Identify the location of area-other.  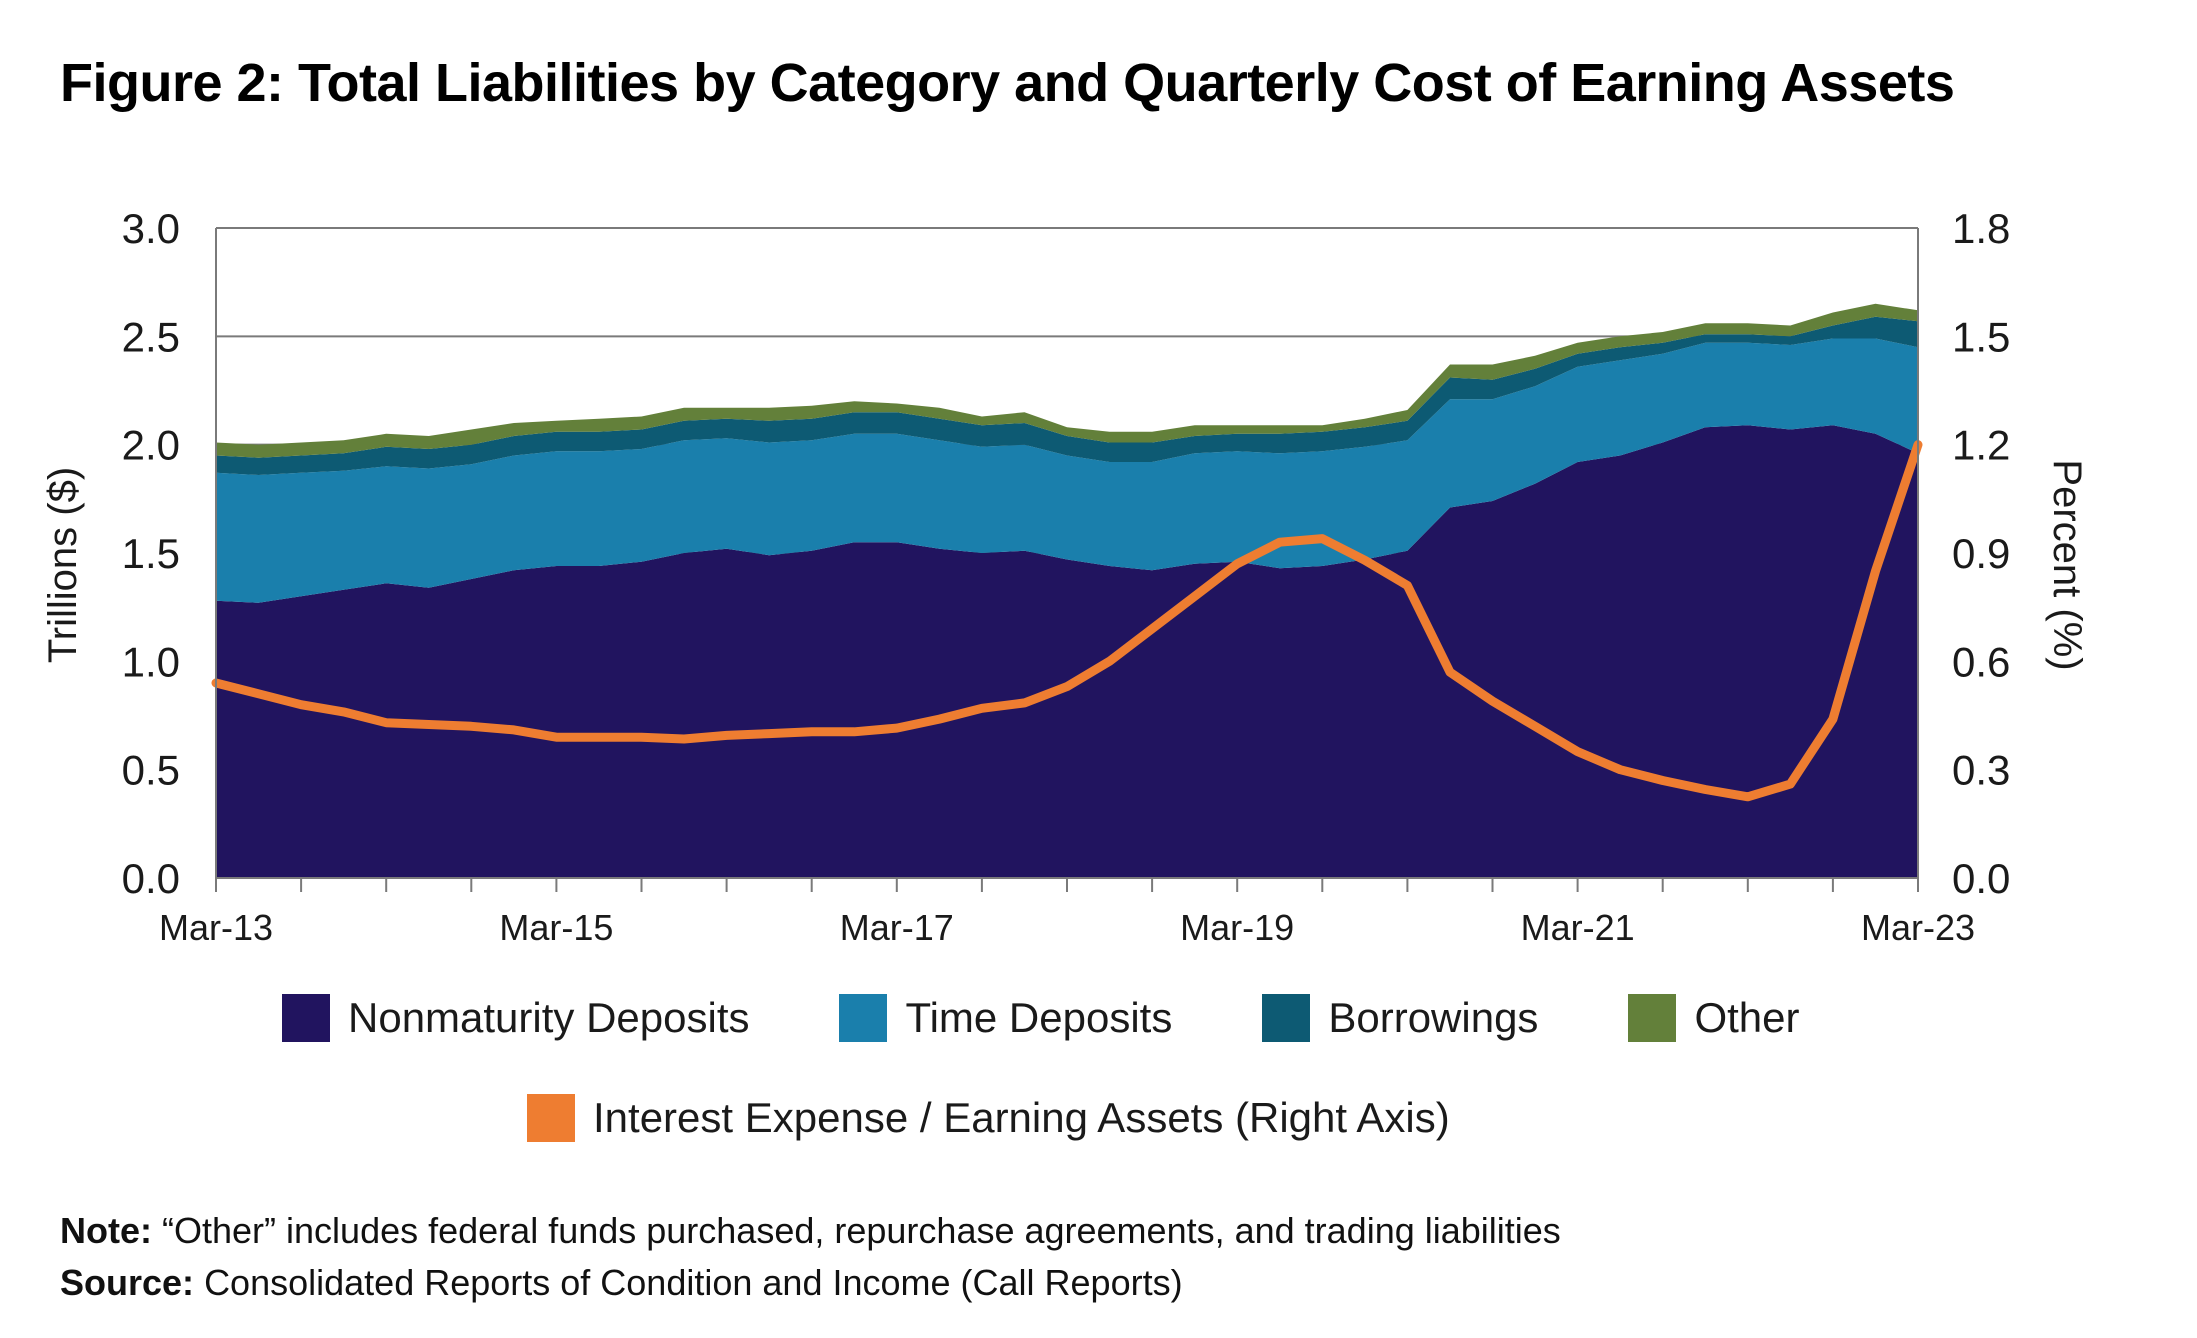
(1067, 380).